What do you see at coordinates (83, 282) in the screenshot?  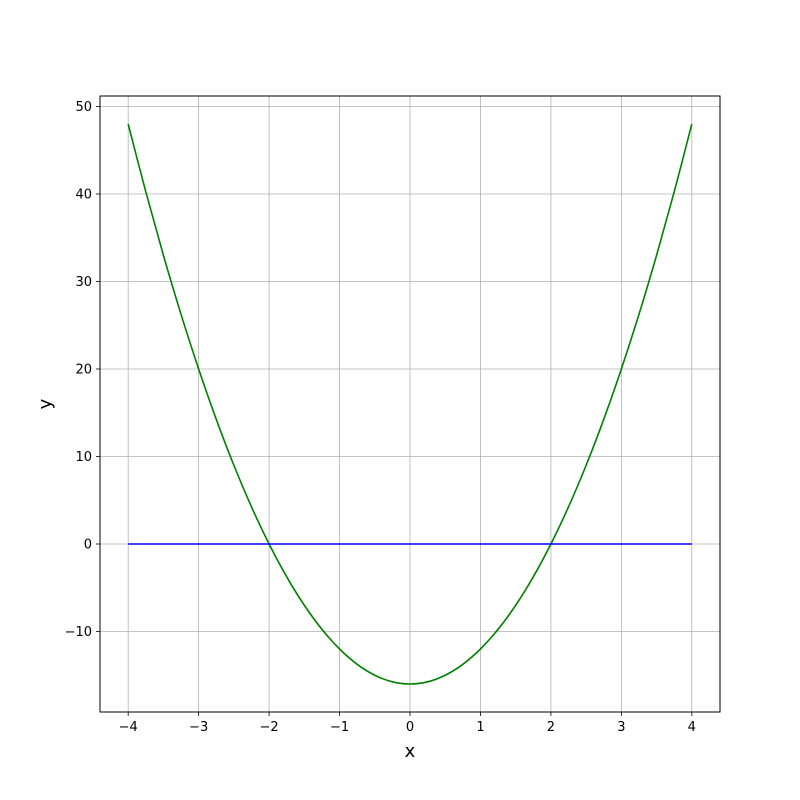 I see `y-tick-label: 30` at bounding box center [83, 282].